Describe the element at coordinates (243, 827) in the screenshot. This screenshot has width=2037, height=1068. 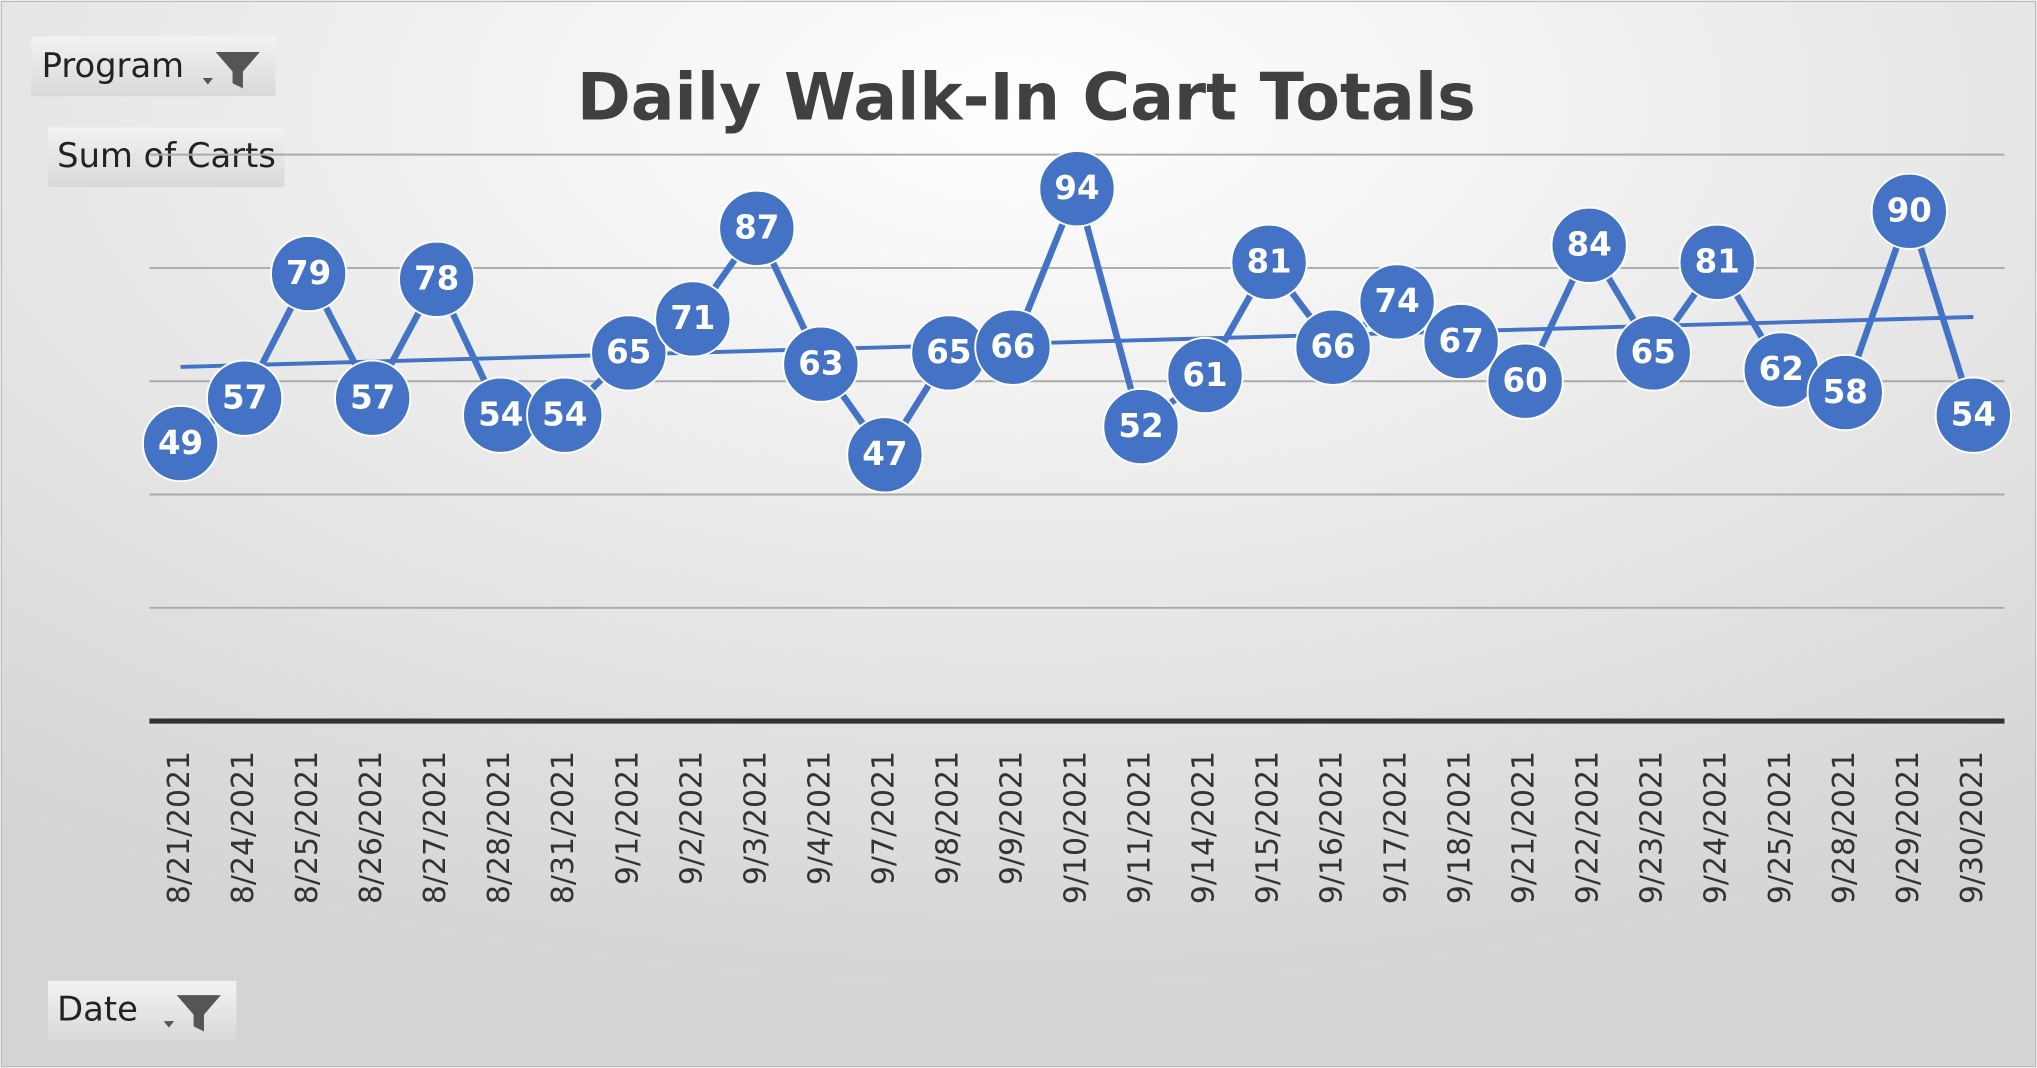
I see `x-tick-label: 8/24/2021` at that location.